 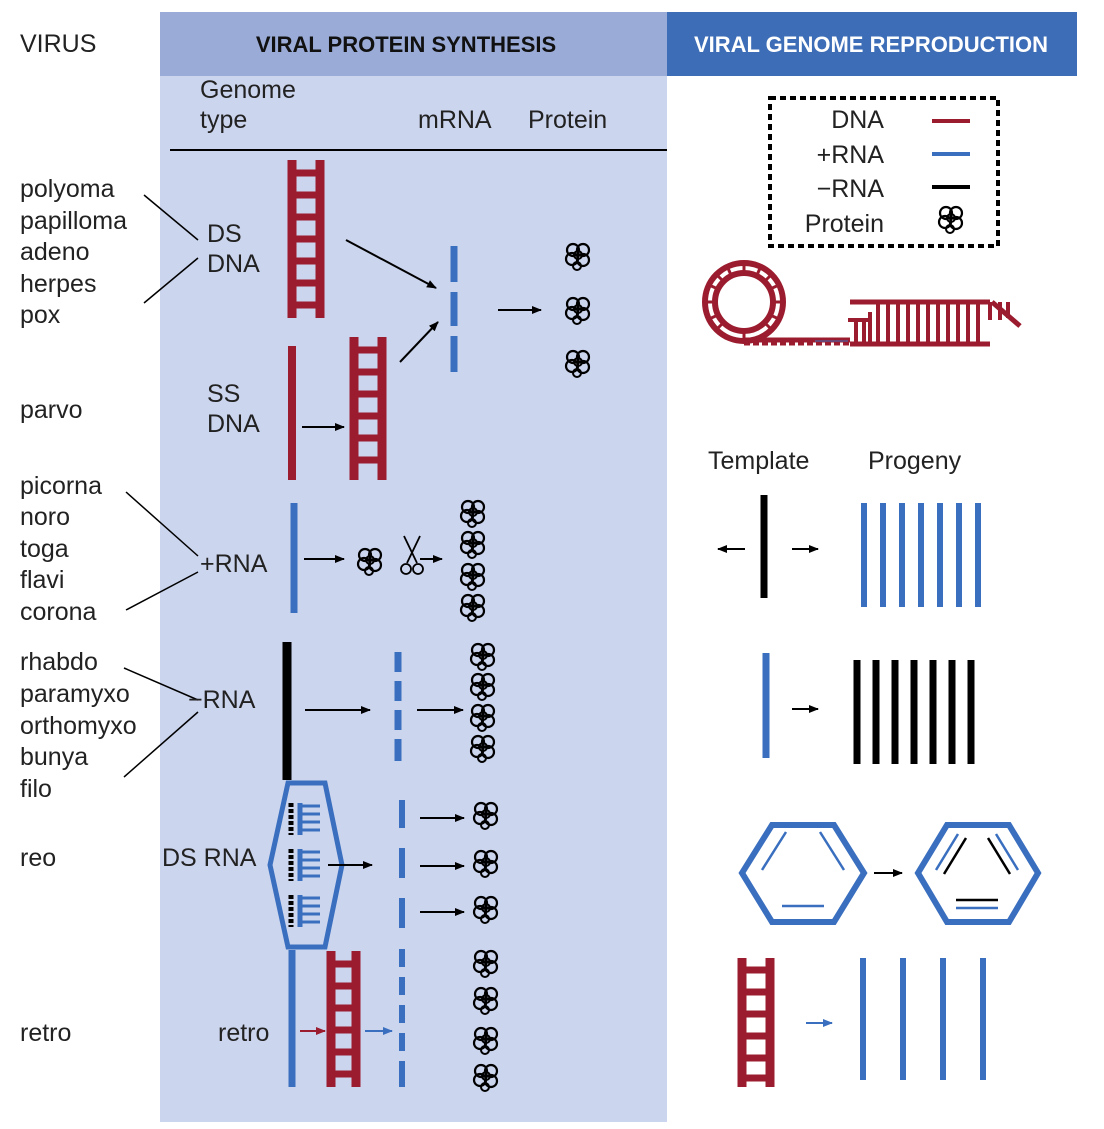 I want to click on template-label: Template, so click(x=758, y=461).